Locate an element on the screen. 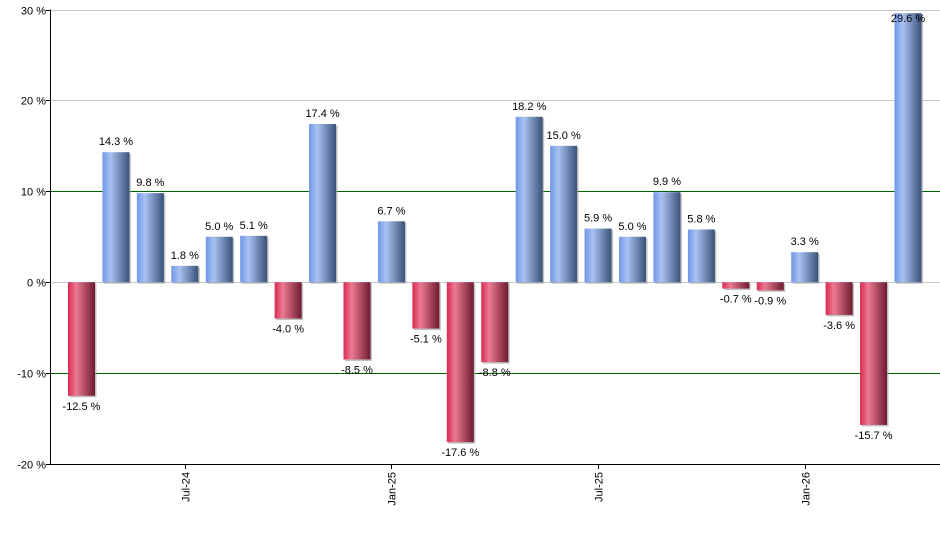 This screenshot has width=940, height=550. y-tick-label: 0 % is located at coordinates (36, 284).